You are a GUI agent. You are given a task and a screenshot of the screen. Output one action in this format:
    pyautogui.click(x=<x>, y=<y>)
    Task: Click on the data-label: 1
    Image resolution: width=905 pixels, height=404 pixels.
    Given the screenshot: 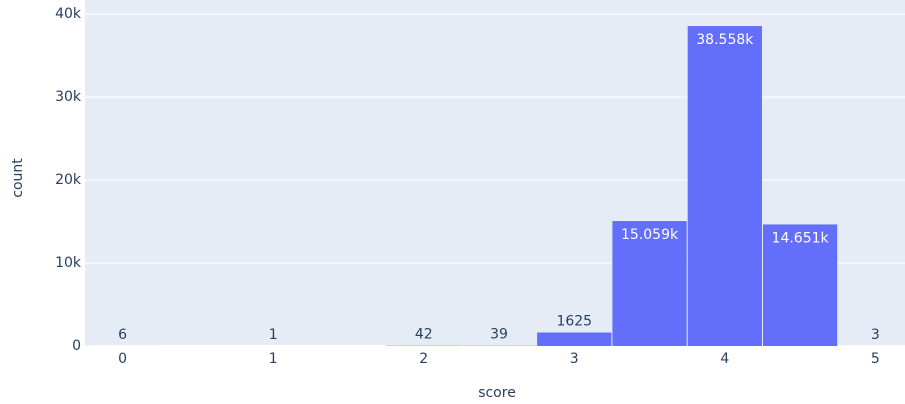 What is the action you would take?
    pyautogui.click(x=273, y=335)
    